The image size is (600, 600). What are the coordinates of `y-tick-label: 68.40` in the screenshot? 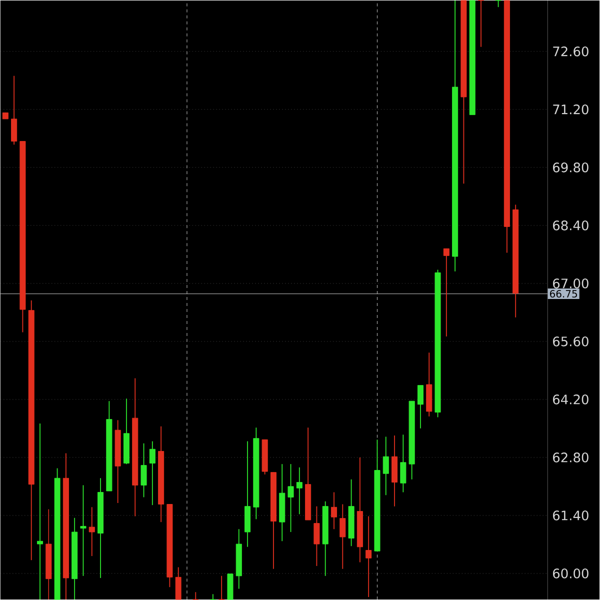 It's located at (571, 225).